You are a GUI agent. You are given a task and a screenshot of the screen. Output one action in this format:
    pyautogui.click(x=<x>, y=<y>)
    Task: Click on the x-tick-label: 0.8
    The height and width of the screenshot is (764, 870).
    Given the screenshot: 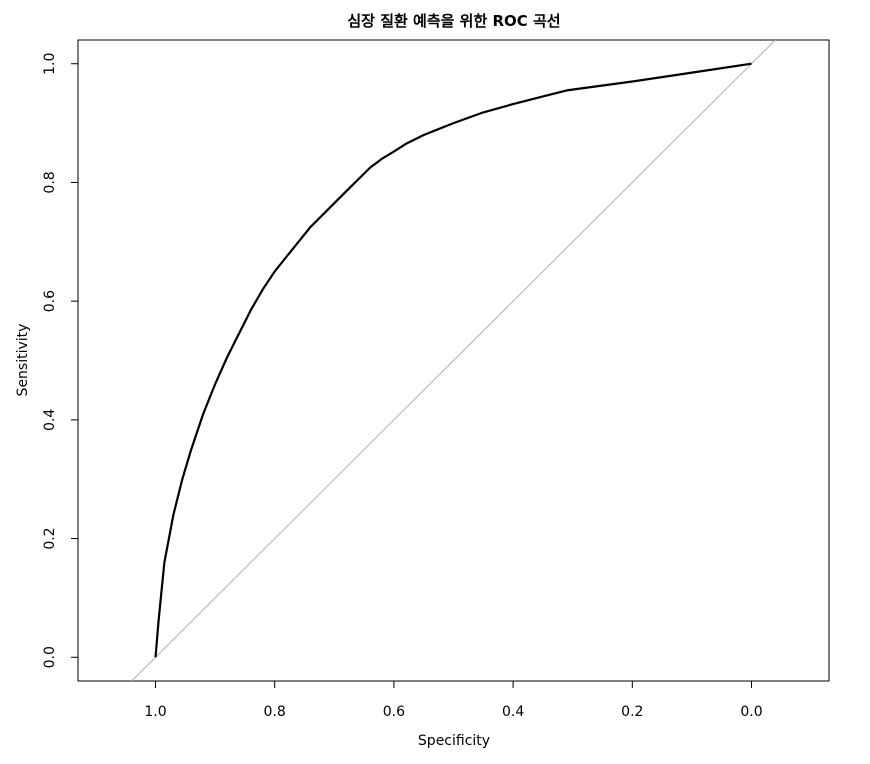 What is the action you would take?
    pyautogui.click(x=275, y=712)
    